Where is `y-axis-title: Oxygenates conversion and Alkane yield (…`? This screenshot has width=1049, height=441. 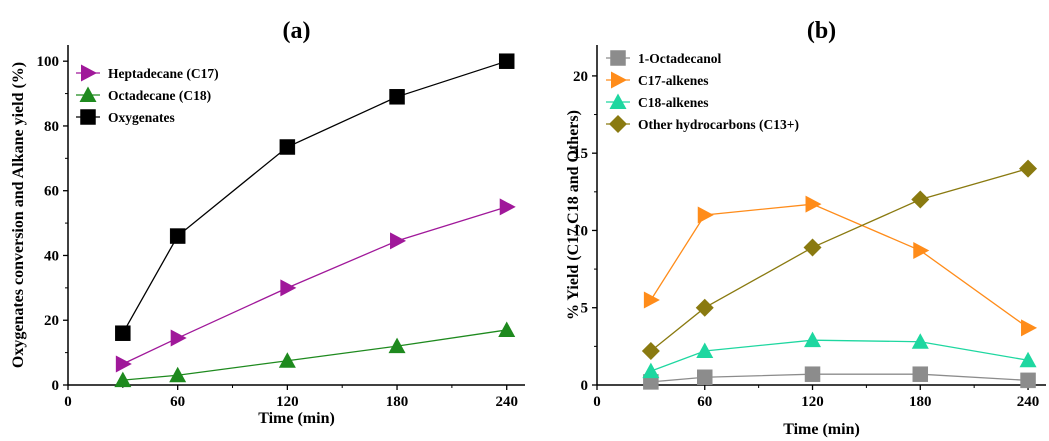
y-axis-title: Oxygenates conversion and Alkane yield (… is located at coordinates (18, 215).